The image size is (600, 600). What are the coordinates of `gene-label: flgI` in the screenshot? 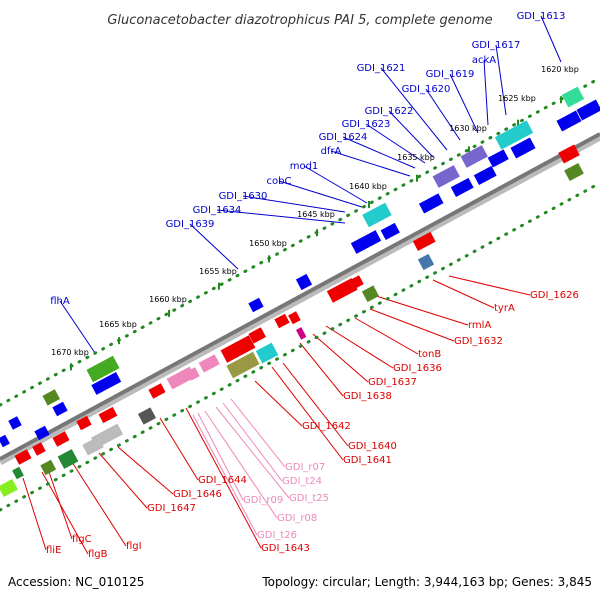 It's located at (134, 546).